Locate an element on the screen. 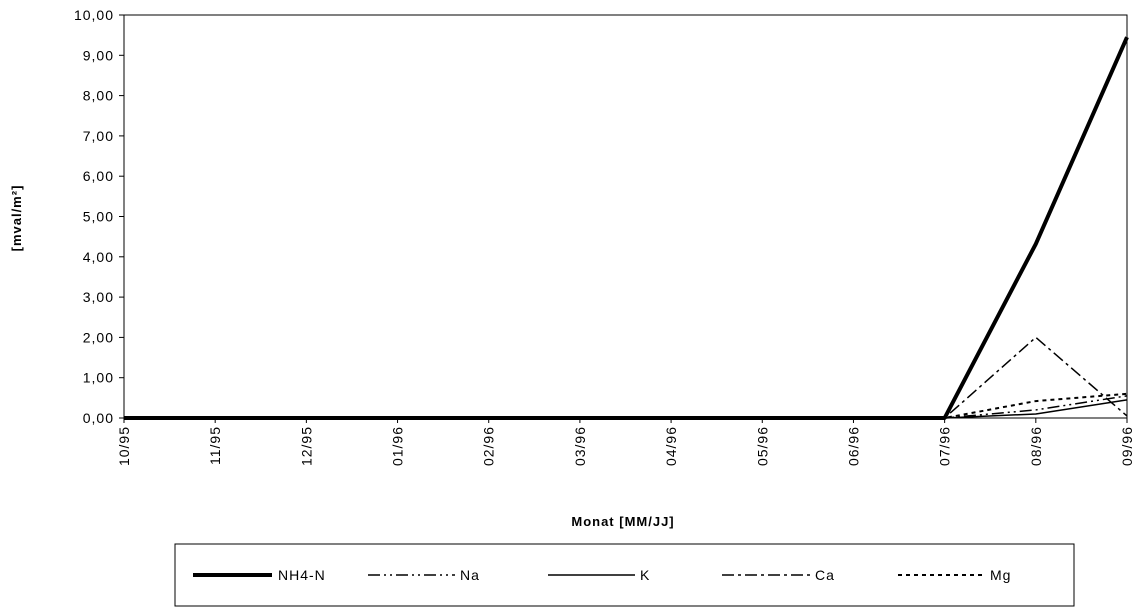  x-tick-label: 05/96 is located at coordinates (762, 446).